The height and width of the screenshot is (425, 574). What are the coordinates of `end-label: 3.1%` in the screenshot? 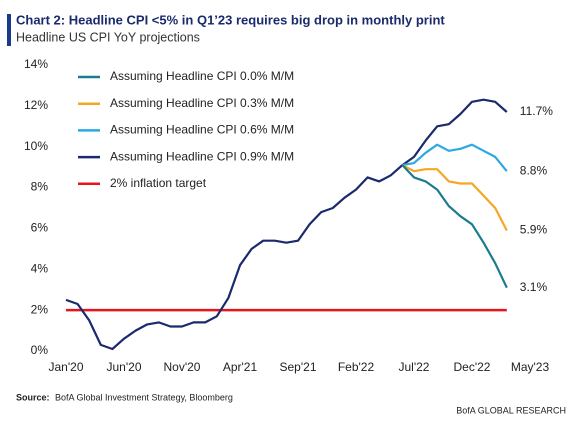 It's located at (534, 287).